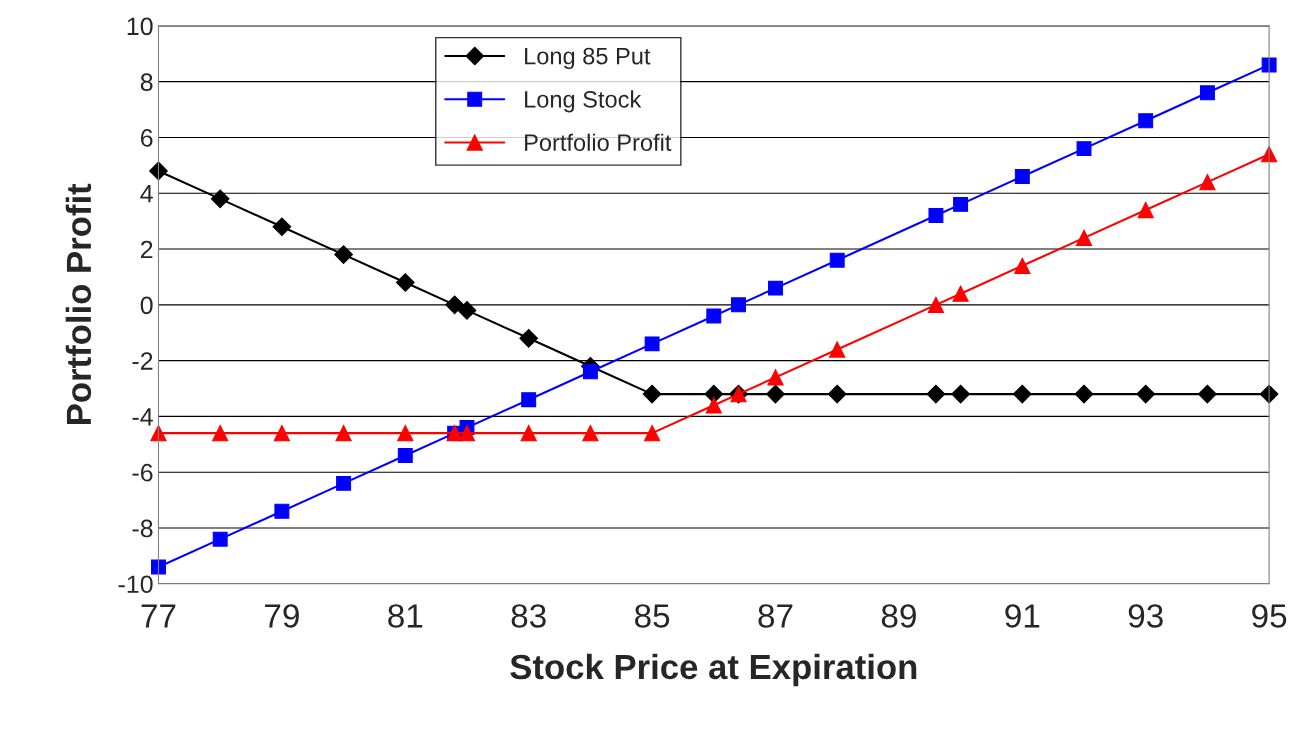 The image size is (1299, 739). What do you see at coordinates (140, 26) in the screenshot?
I see `y-tick-label: 10` at bounding box center [140, 26].